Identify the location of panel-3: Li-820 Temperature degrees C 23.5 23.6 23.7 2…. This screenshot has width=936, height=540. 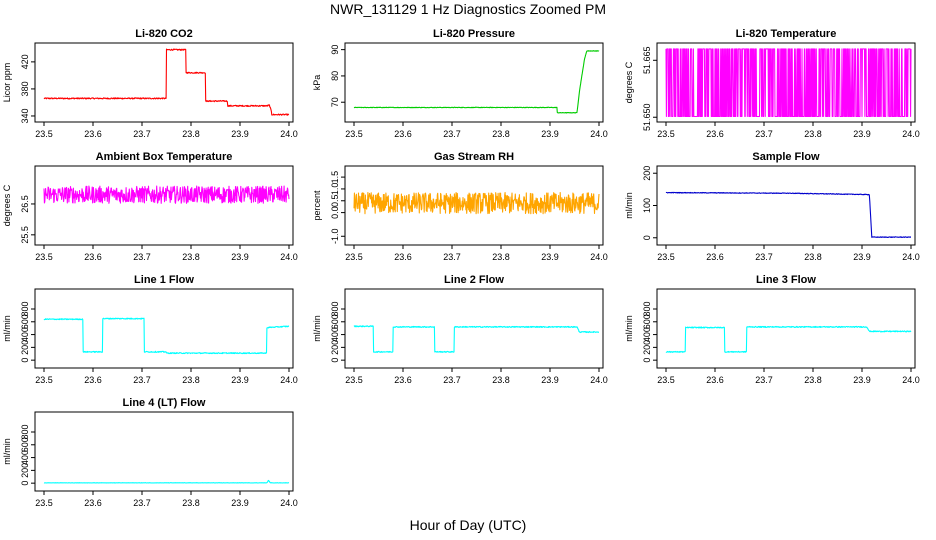
(772, 83).